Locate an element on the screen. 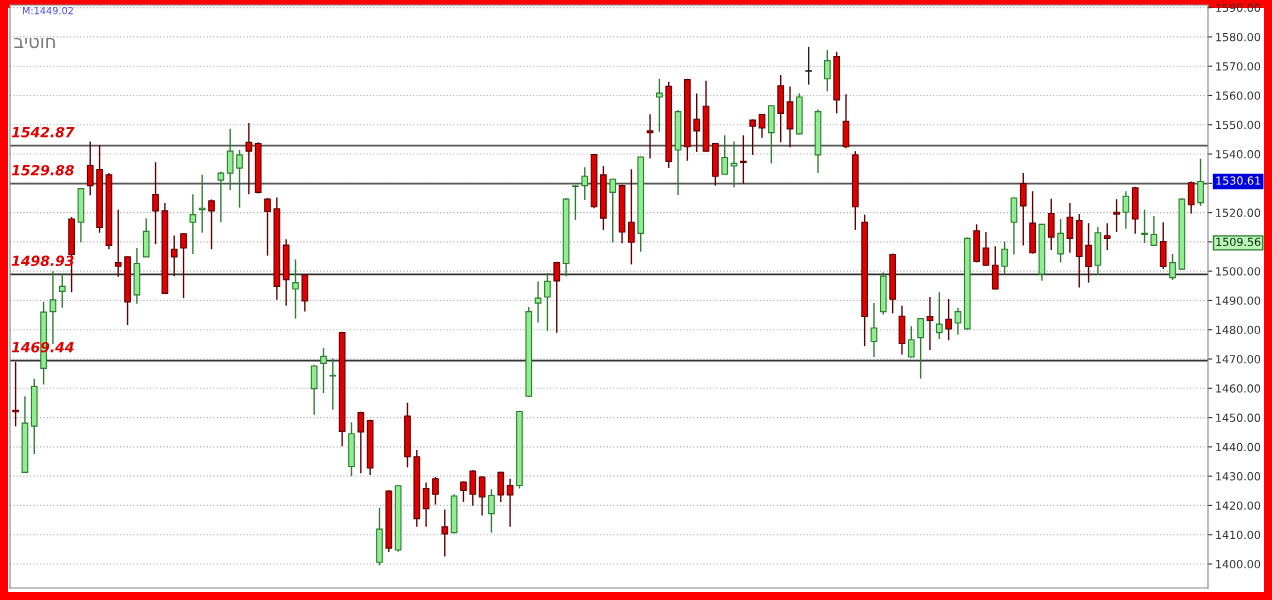 The image size is (1272, 600). y-tick-label: 1500.00 is located at coordinates (1238, 271).